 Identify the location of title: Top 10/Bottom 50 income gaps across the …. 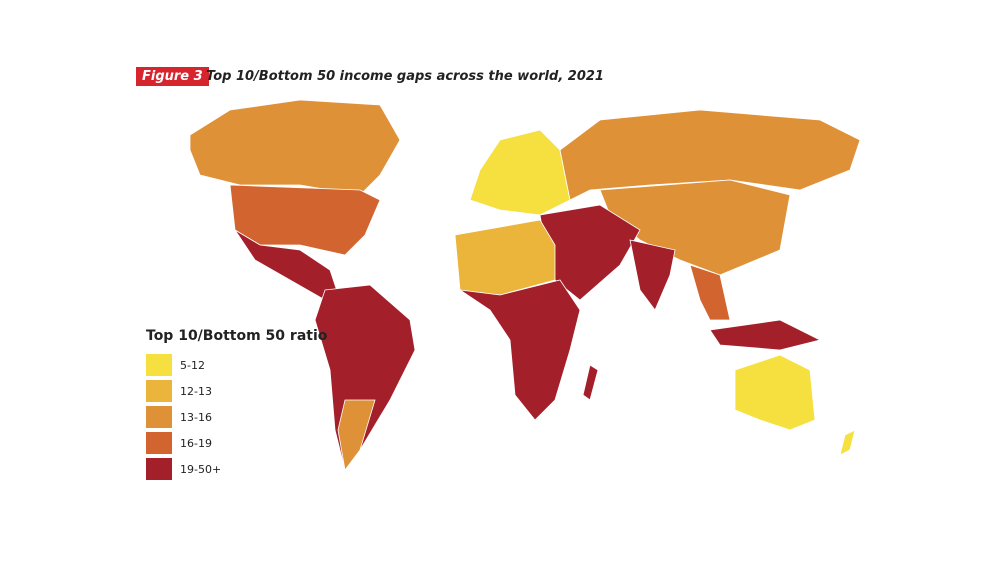
(405, 76).